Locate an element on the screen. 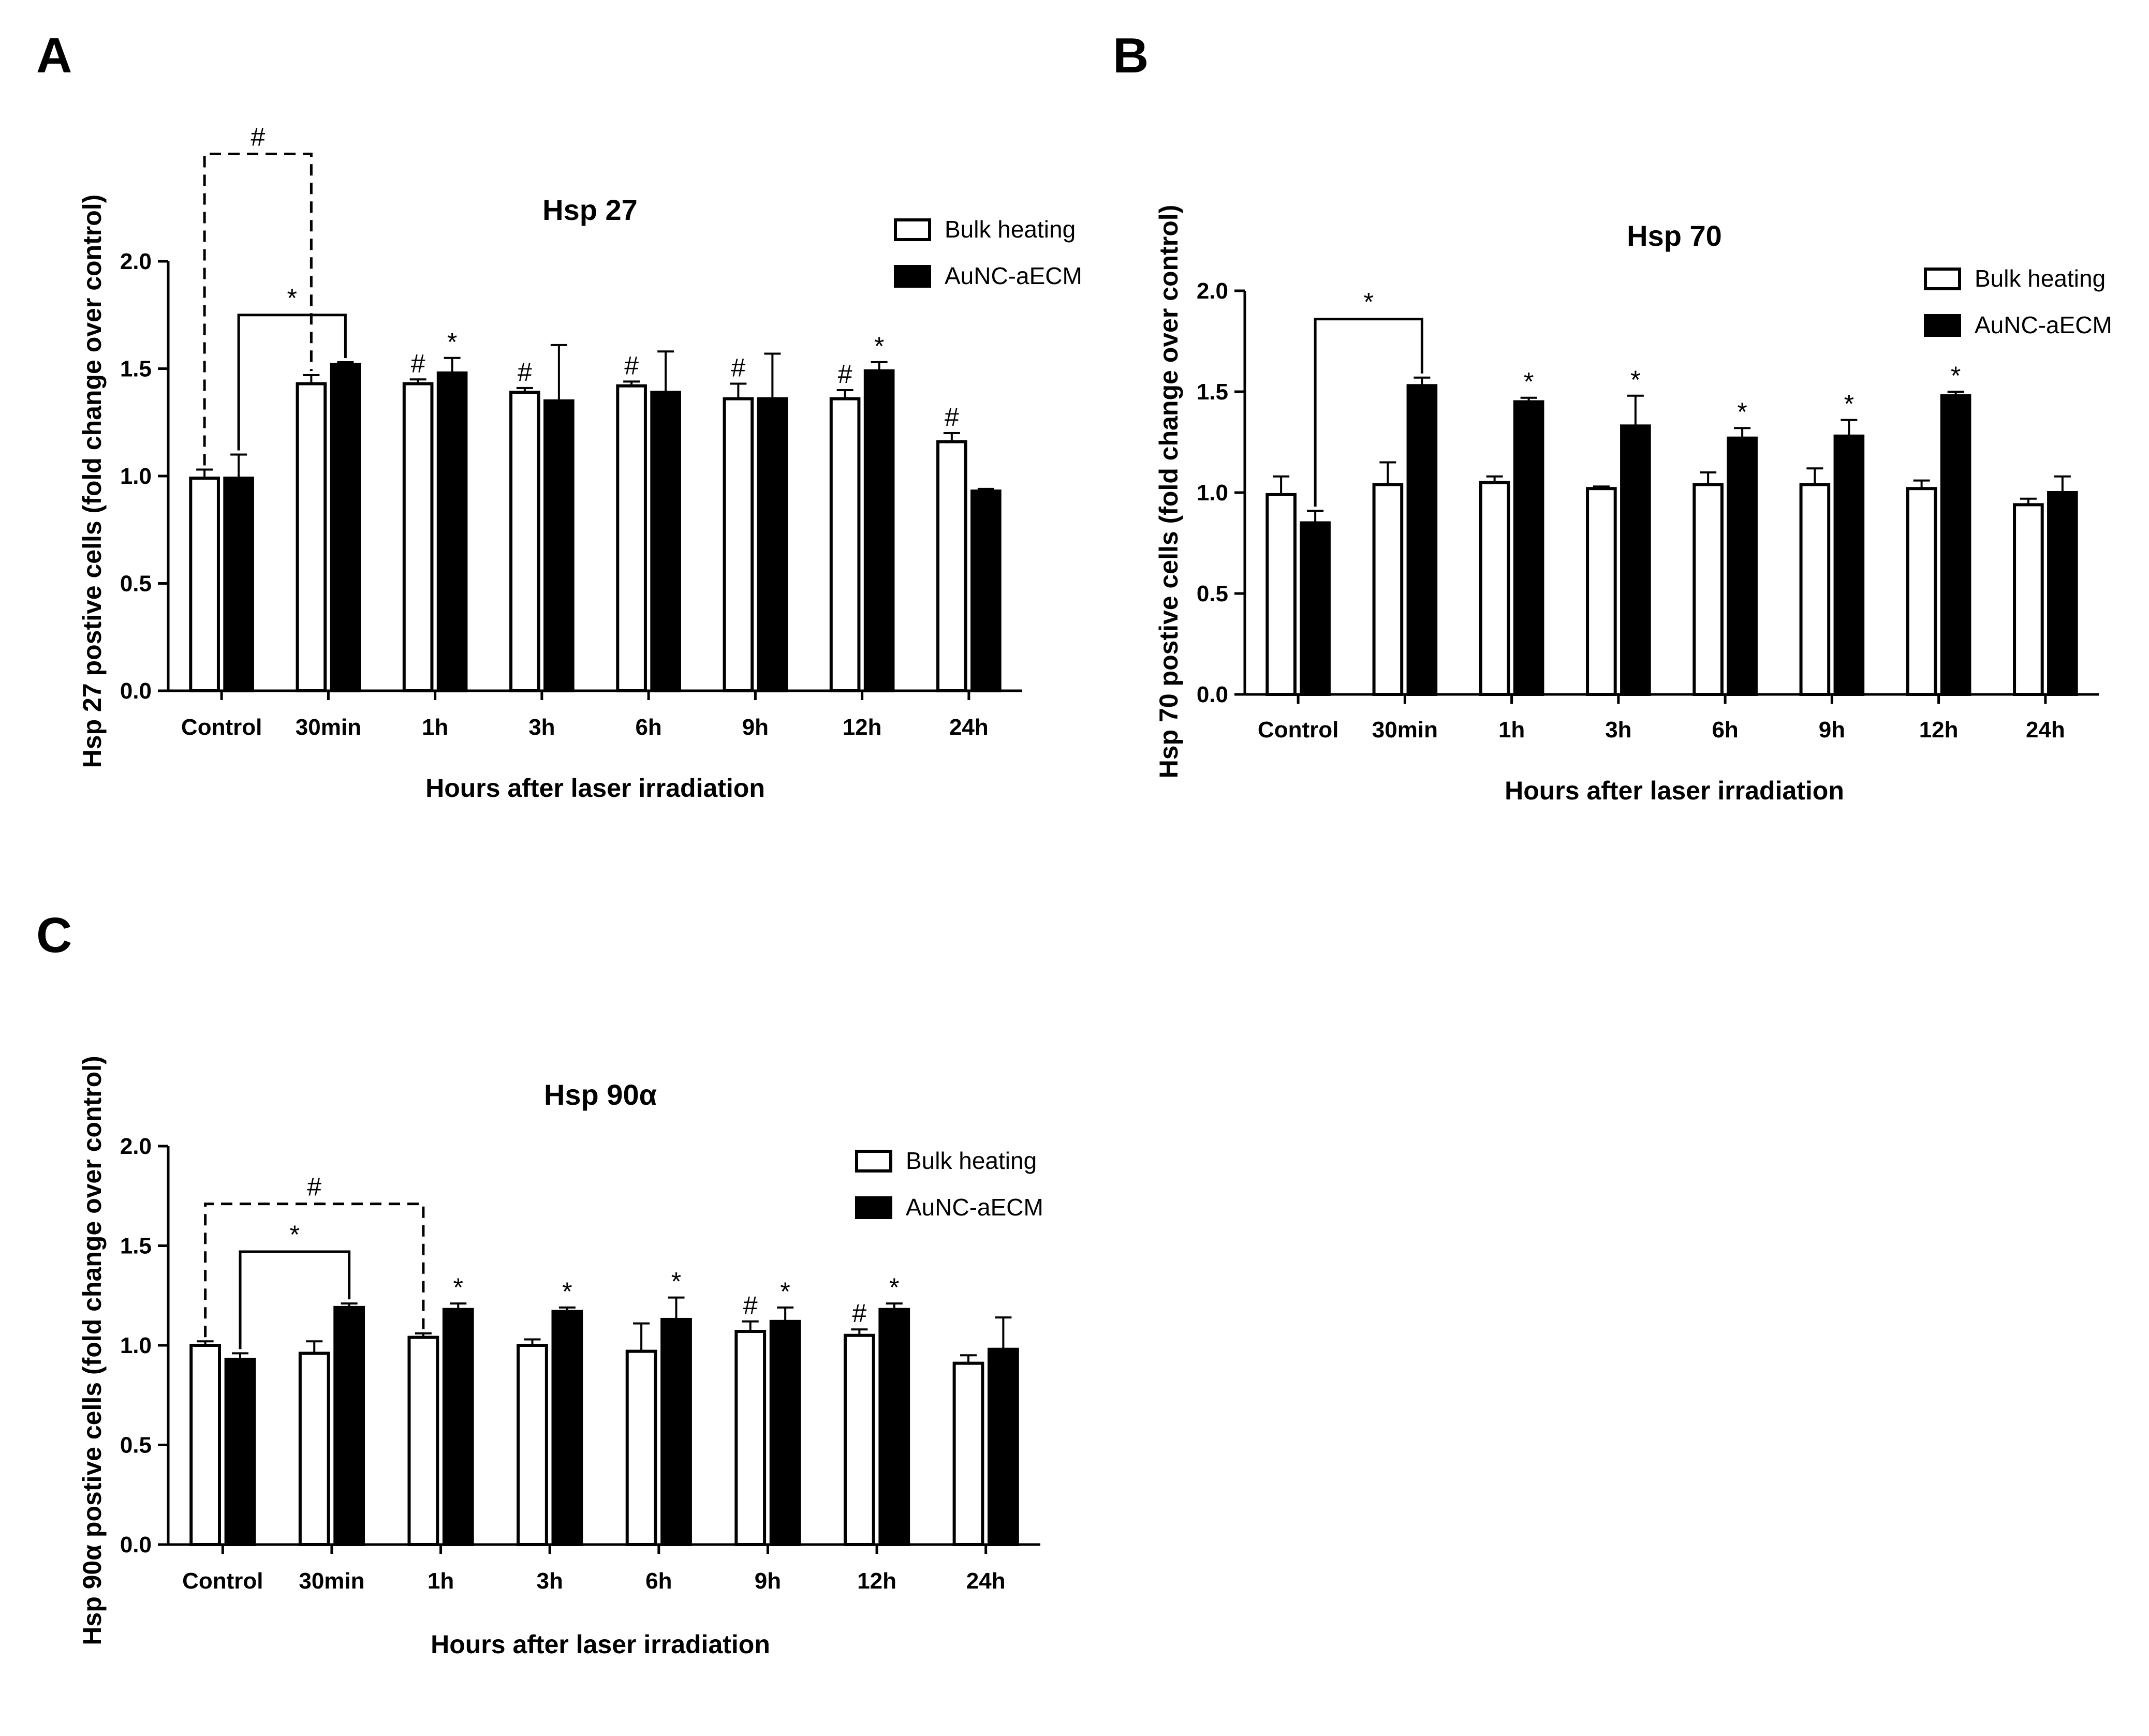 Image resolution: width=2149 pixels, height=1736 pixels. legend-swatch-aunc-aecm is located at coordinates (912, 276).